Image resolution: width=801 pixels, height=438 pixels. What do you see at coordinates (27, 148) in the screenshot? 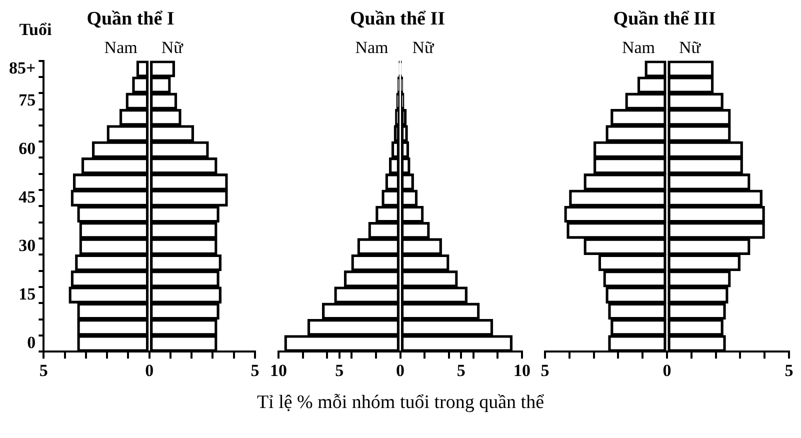
I see `y-tick-label: 60` at bounding box center [27, 148].